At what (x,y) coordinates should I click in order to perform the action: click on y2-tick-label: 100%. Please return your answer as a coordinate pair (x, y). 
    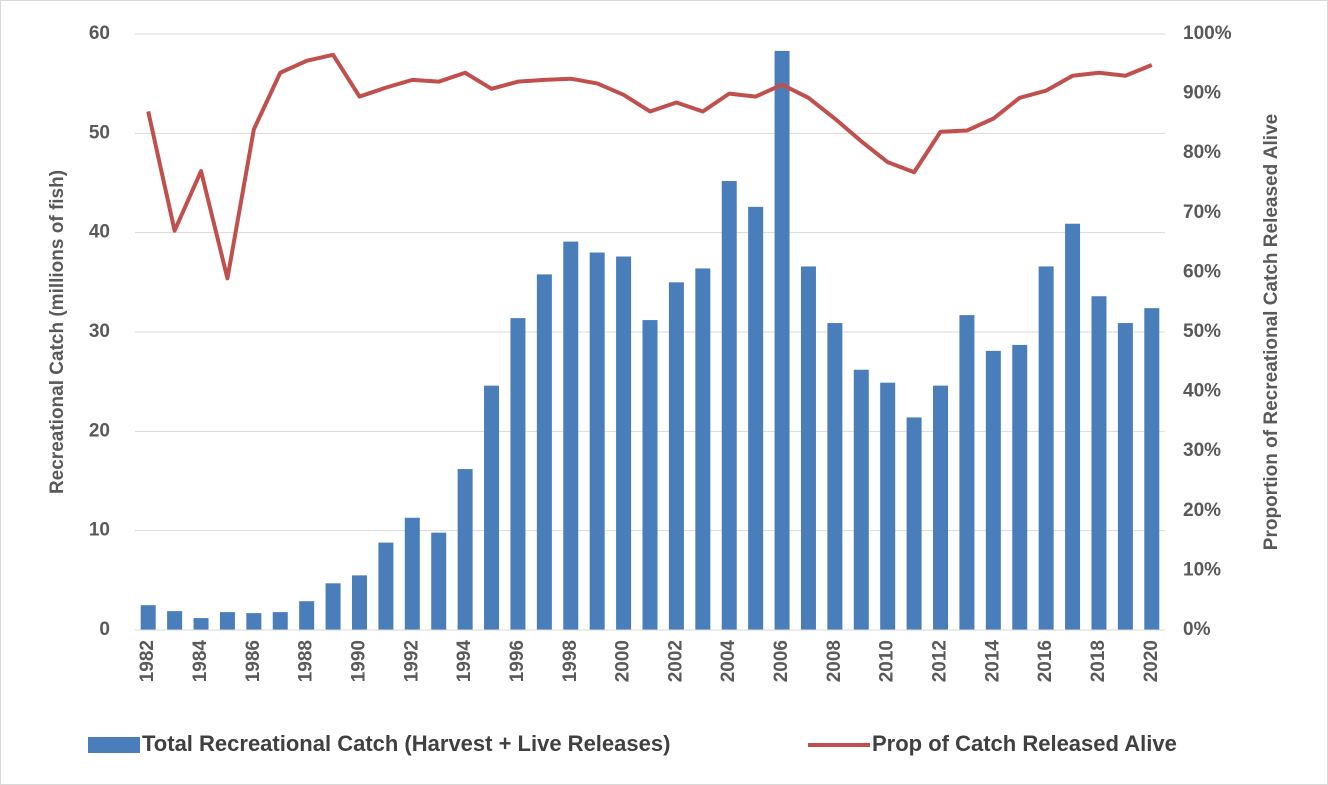
    Looking at the image, I should click on (1207, 33).